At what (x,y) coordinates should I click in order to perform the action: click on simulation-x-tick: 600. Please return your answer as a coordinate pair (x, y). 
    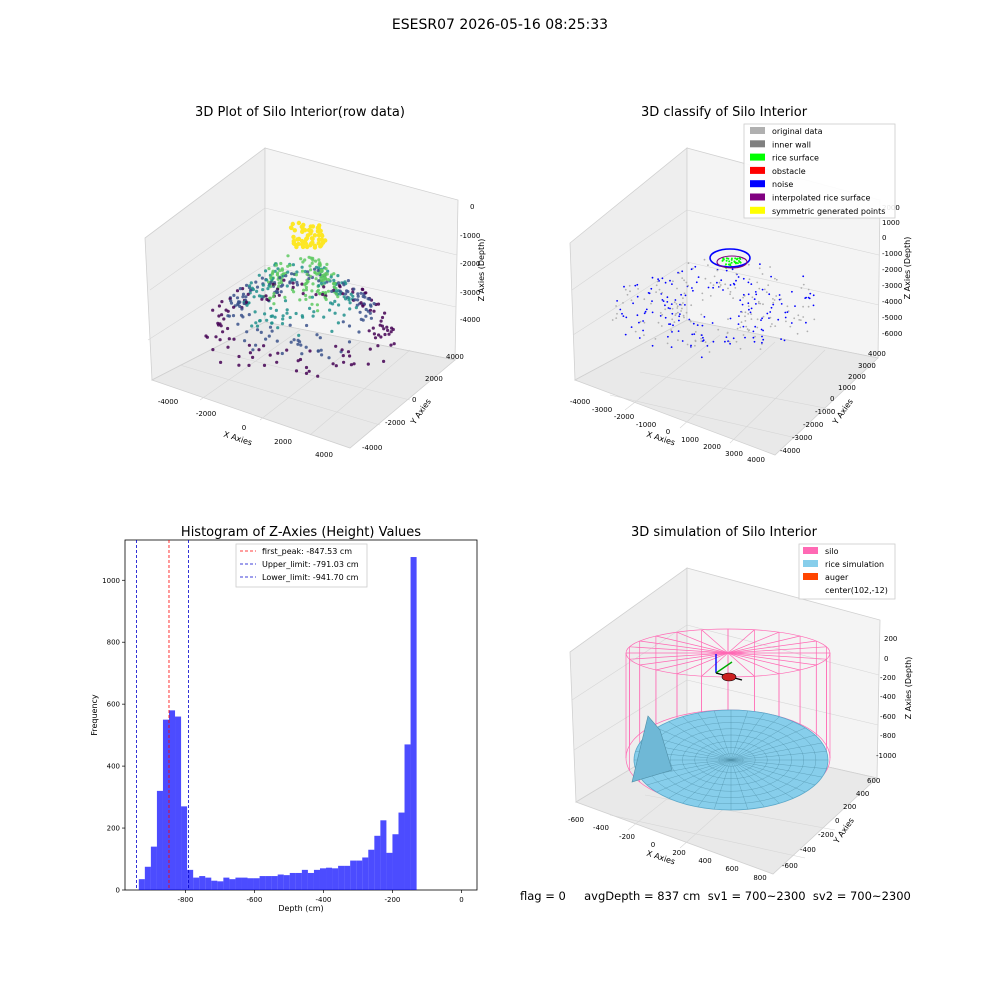
    Looking at the image, I should click on (731, 869).